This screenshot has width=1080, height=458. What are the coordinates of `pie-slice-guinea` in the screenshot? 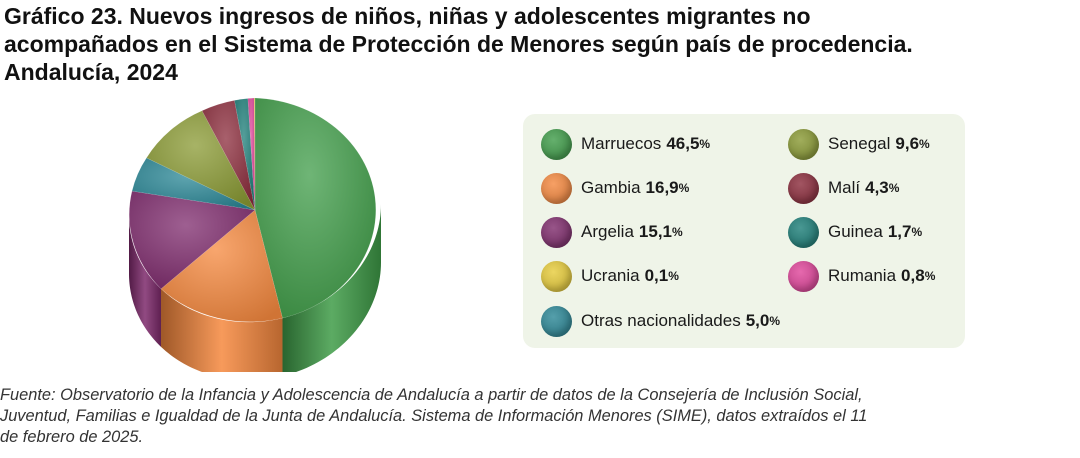 It's located at (245, 154).